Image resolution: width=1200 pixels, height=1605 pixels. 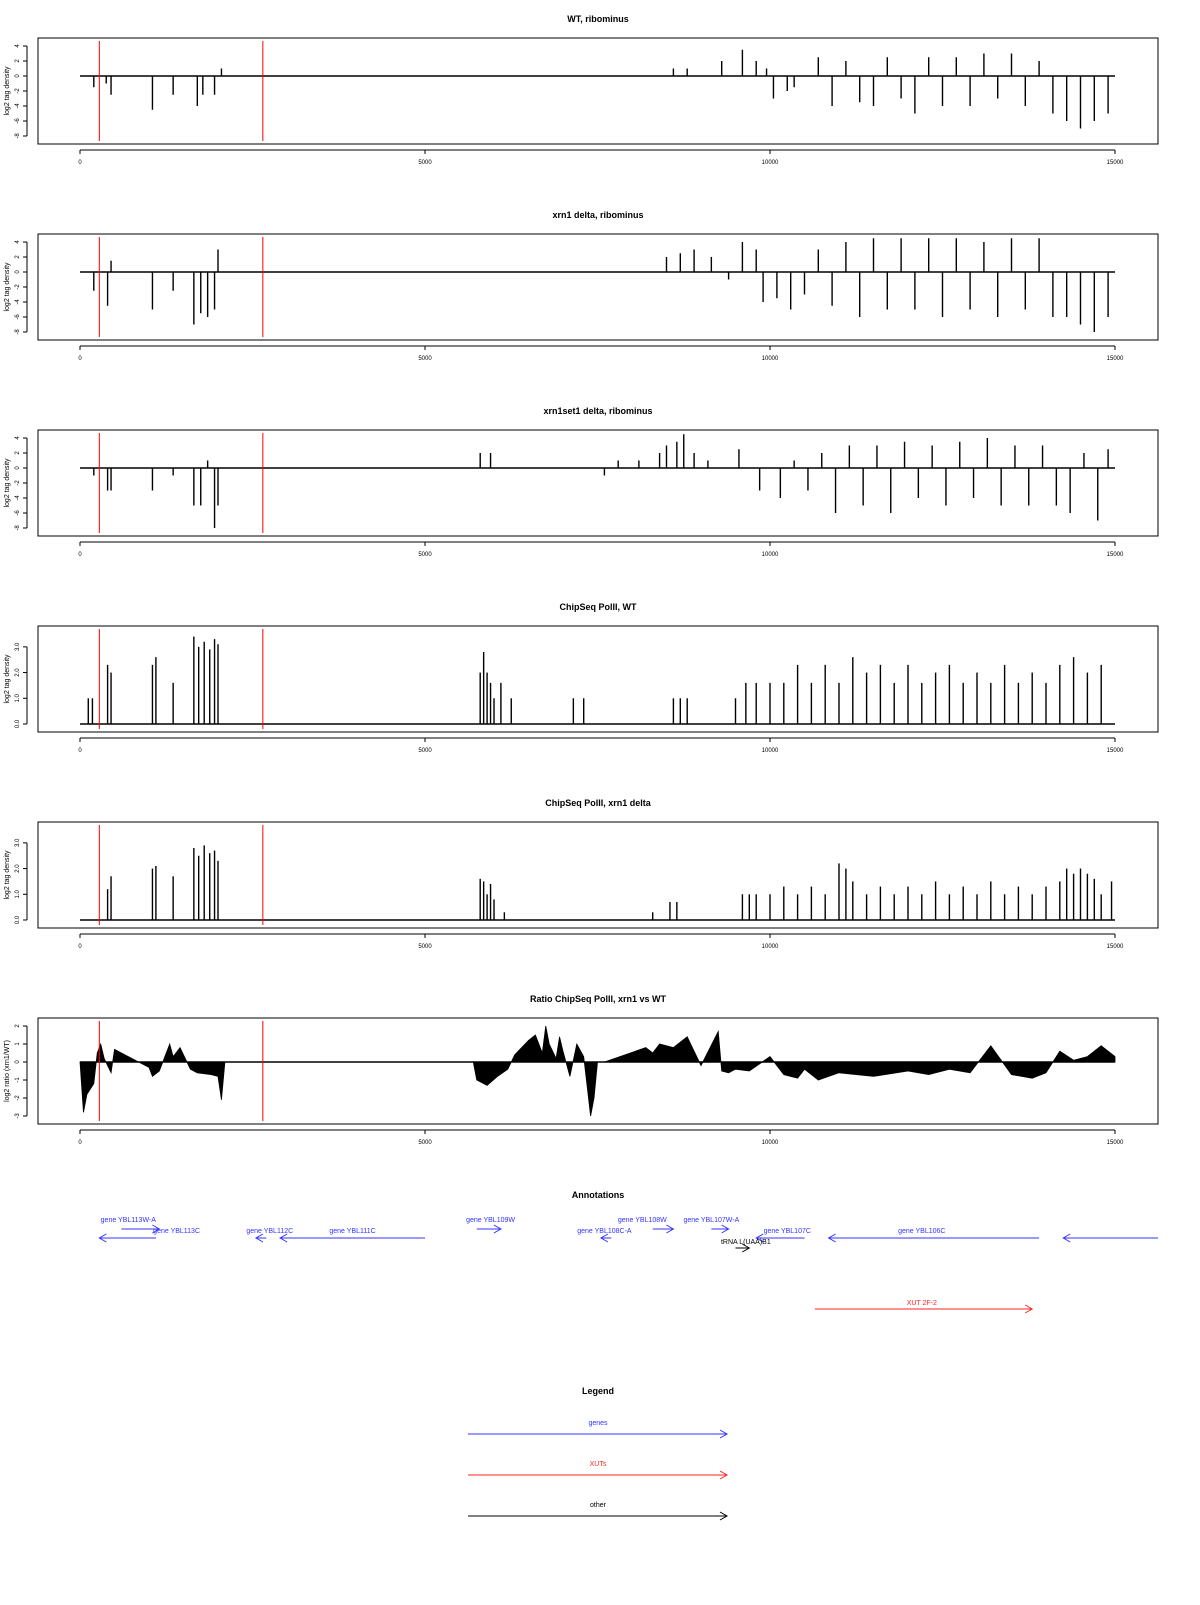 I want to click on feature-label: XUT 2F-2, so click(x=922, y=1303).